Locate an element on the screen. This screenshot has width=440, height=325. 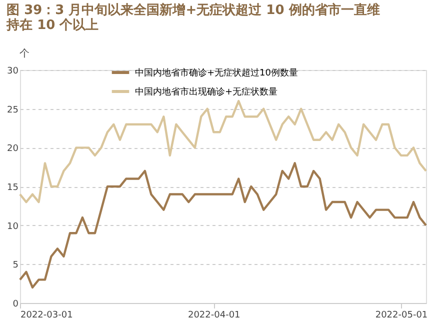
y-tick-label: 20 is located at coordinates (13, 149).